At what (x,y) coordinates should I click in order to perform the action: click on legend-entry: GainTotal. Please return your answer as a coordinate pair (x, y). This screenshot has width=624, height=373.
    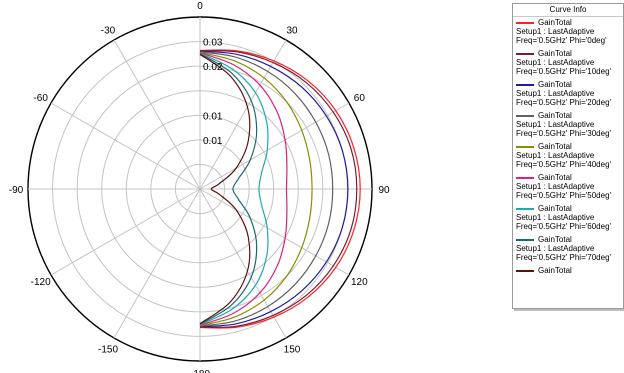
    Looking at the image, I should click on (568, 272).